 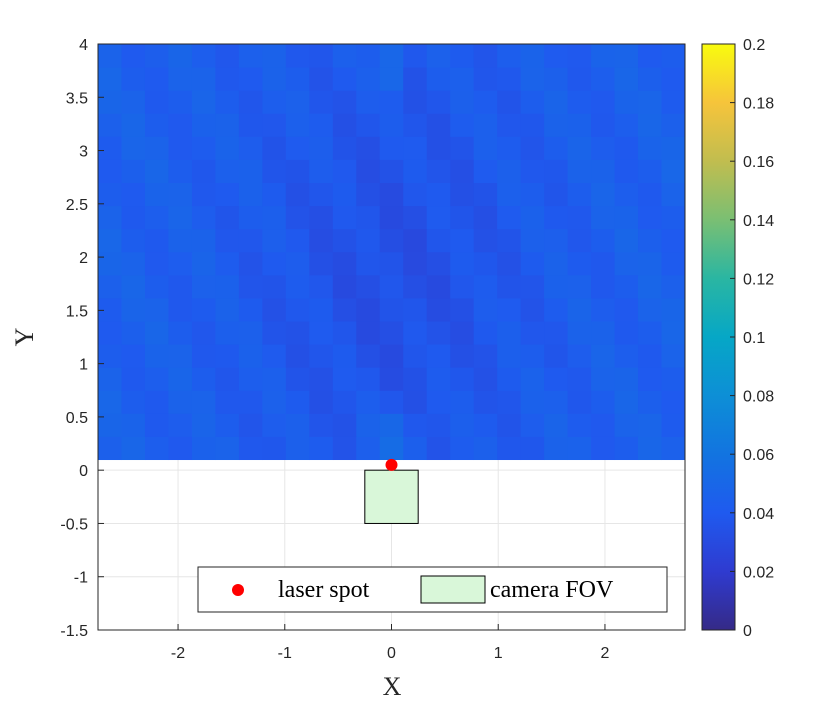 What do you see at coordinates (754, 45) in the screenshot?
I see `colorbar-tick-label: 0.2` at bounding box center [754, 45].